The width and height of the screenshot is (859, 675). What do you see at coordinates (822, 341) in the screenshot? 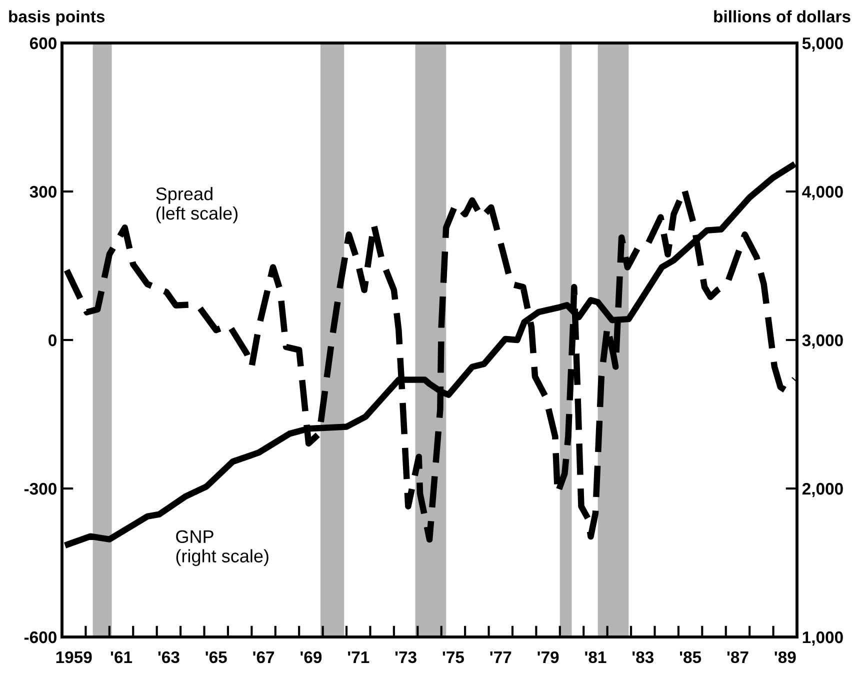
I see `y2-tick-label: 3,000` at bounding box center [822, 341].